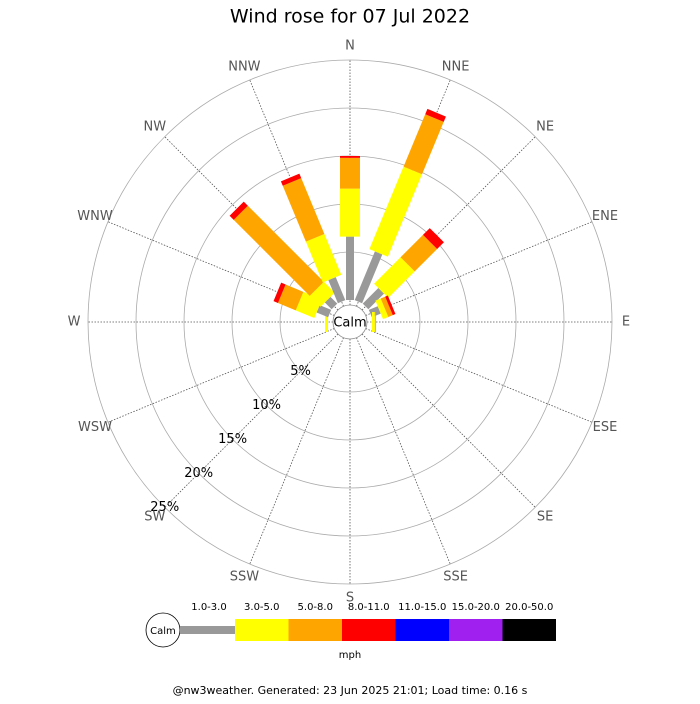 The width and height of the screenshot is (700, 704). I want to click on direction-label: W, so click(74, 322).